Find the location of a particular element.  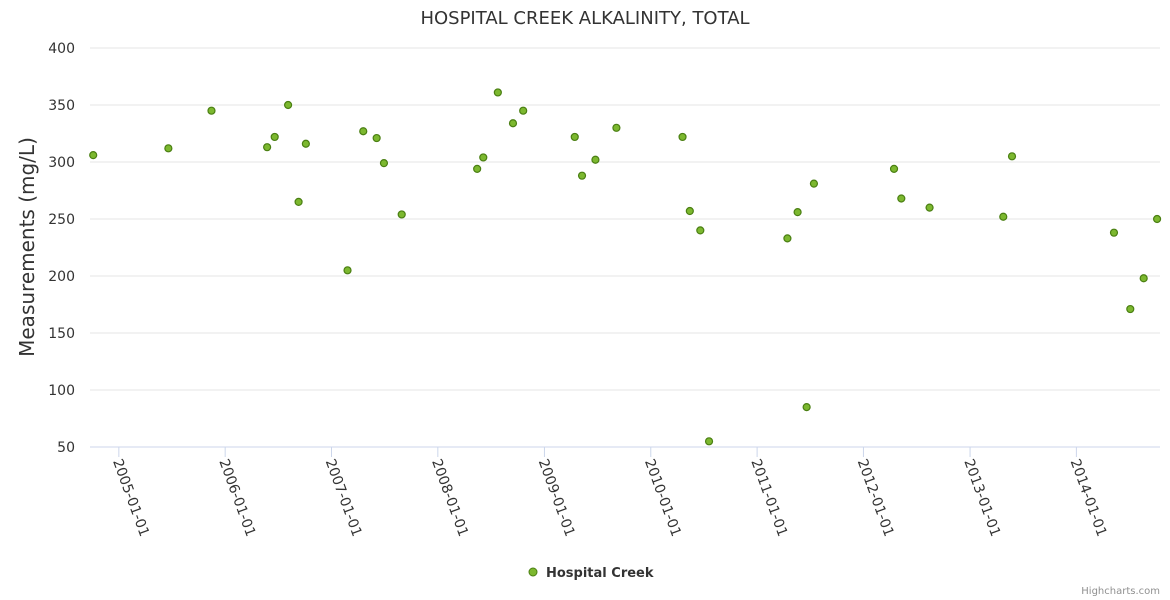

y-tick-label: 400 is located at coordinates (61, 49).